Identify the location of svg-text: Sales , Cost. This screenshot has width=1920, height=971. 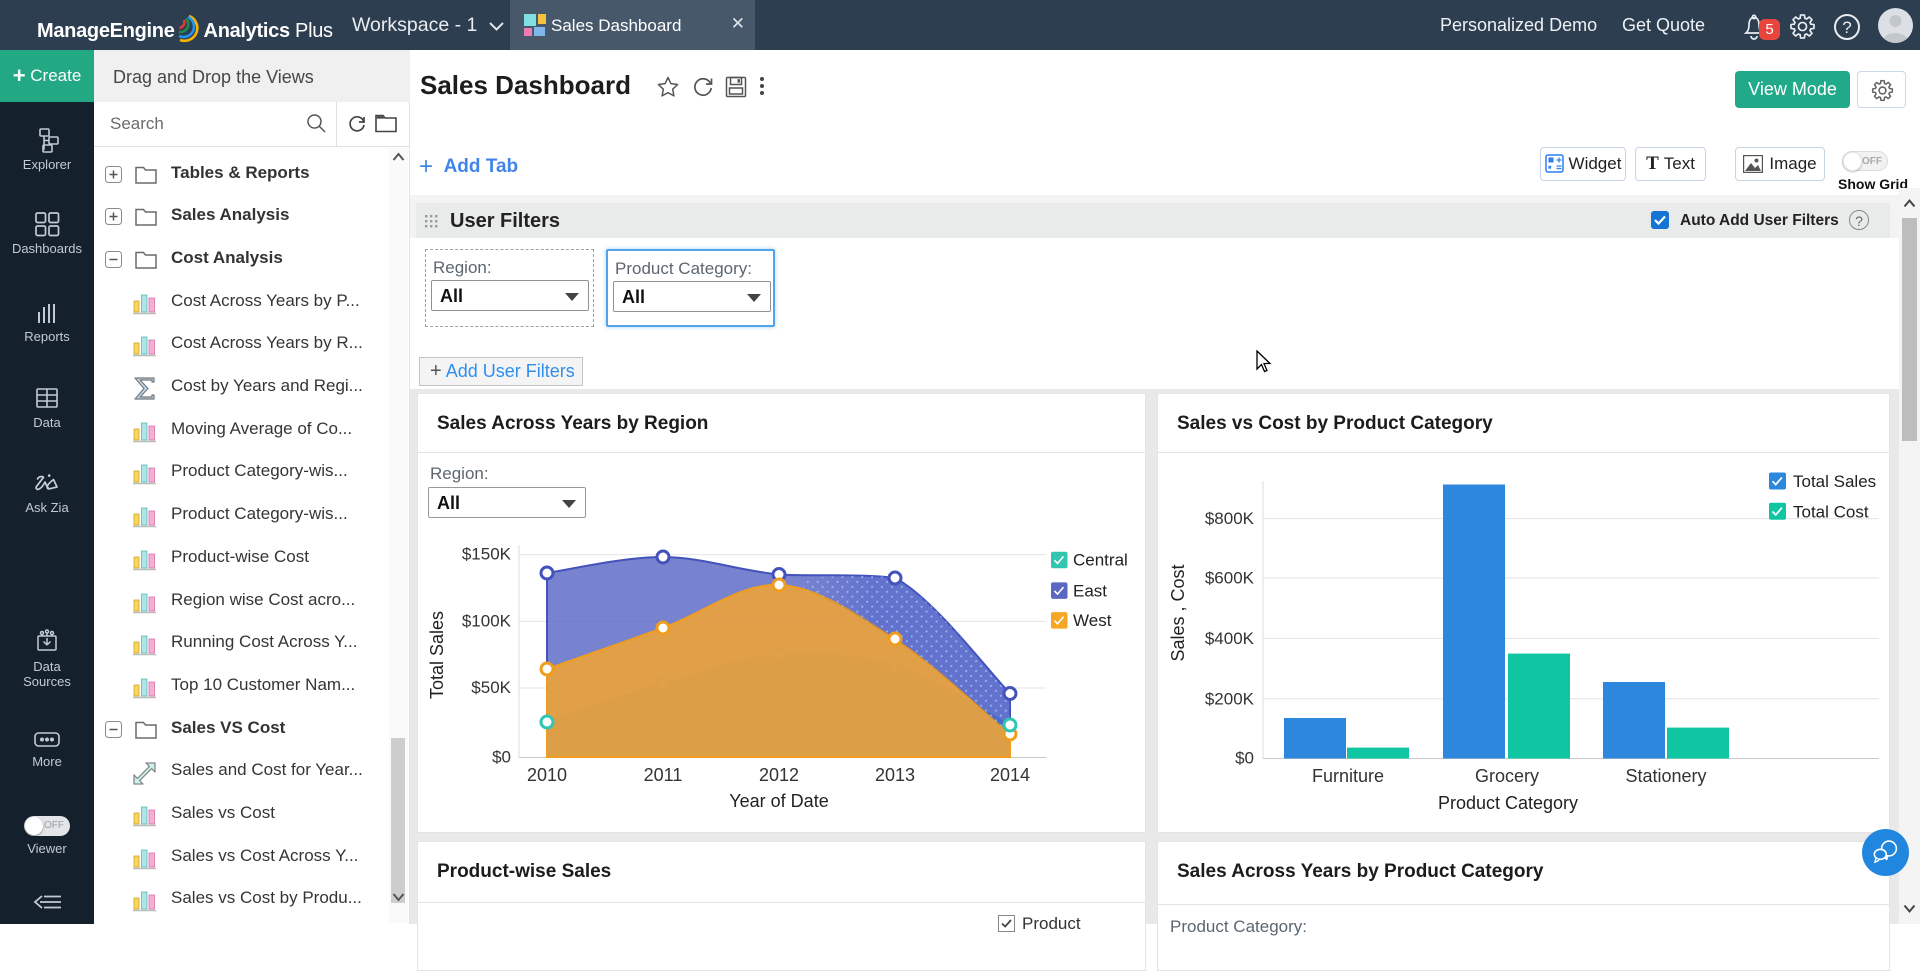
(1178, 612).